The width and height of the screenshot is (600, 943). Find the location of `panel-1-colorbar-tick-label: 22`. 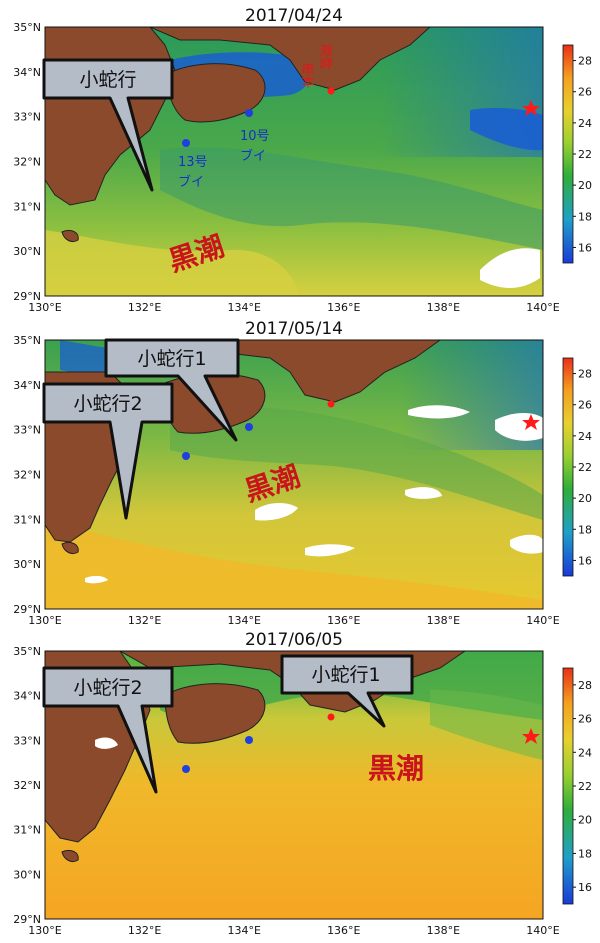

panel-1-colorbar-tick-label: 22 is located at coordinates (585, 154).